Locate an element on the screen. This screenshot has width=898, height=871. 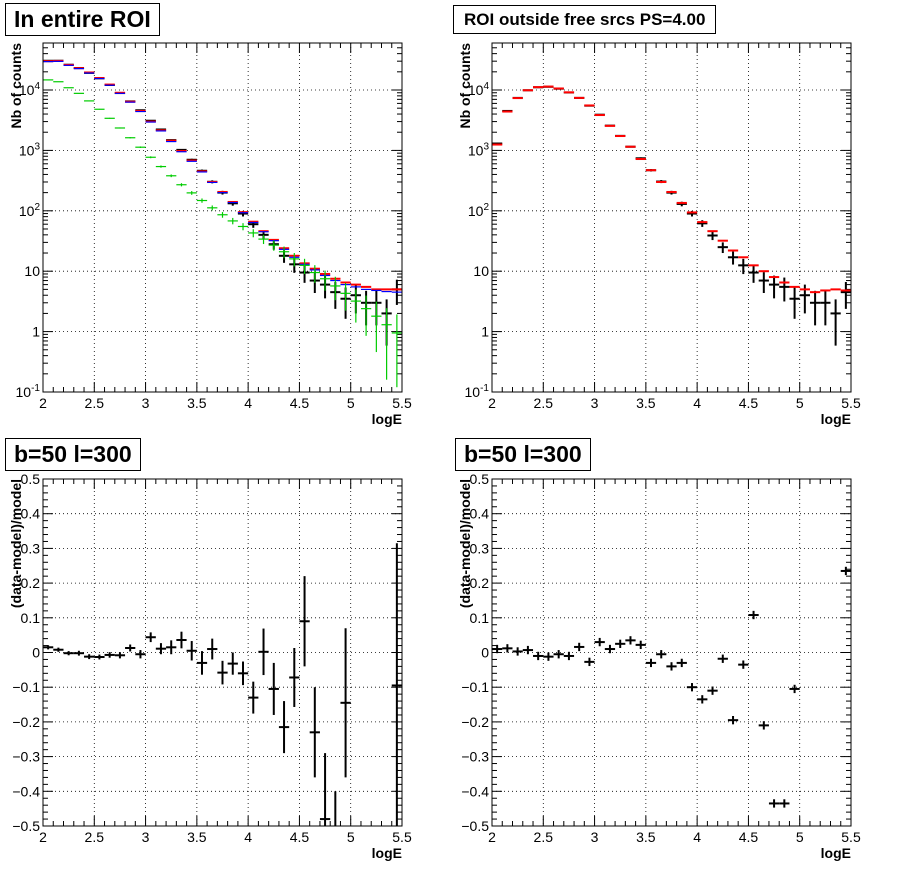
y-tick-label: 10 is located at coordinates (32, 271).